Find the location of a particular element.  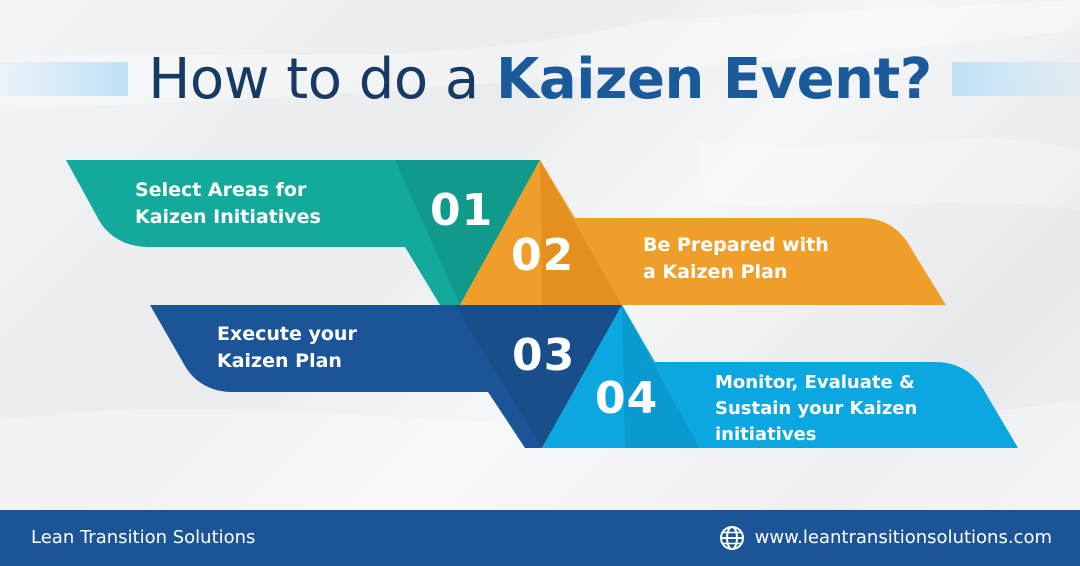

step-4-line-2: Sustain your Kaizen is located at coordinates (816, 408).